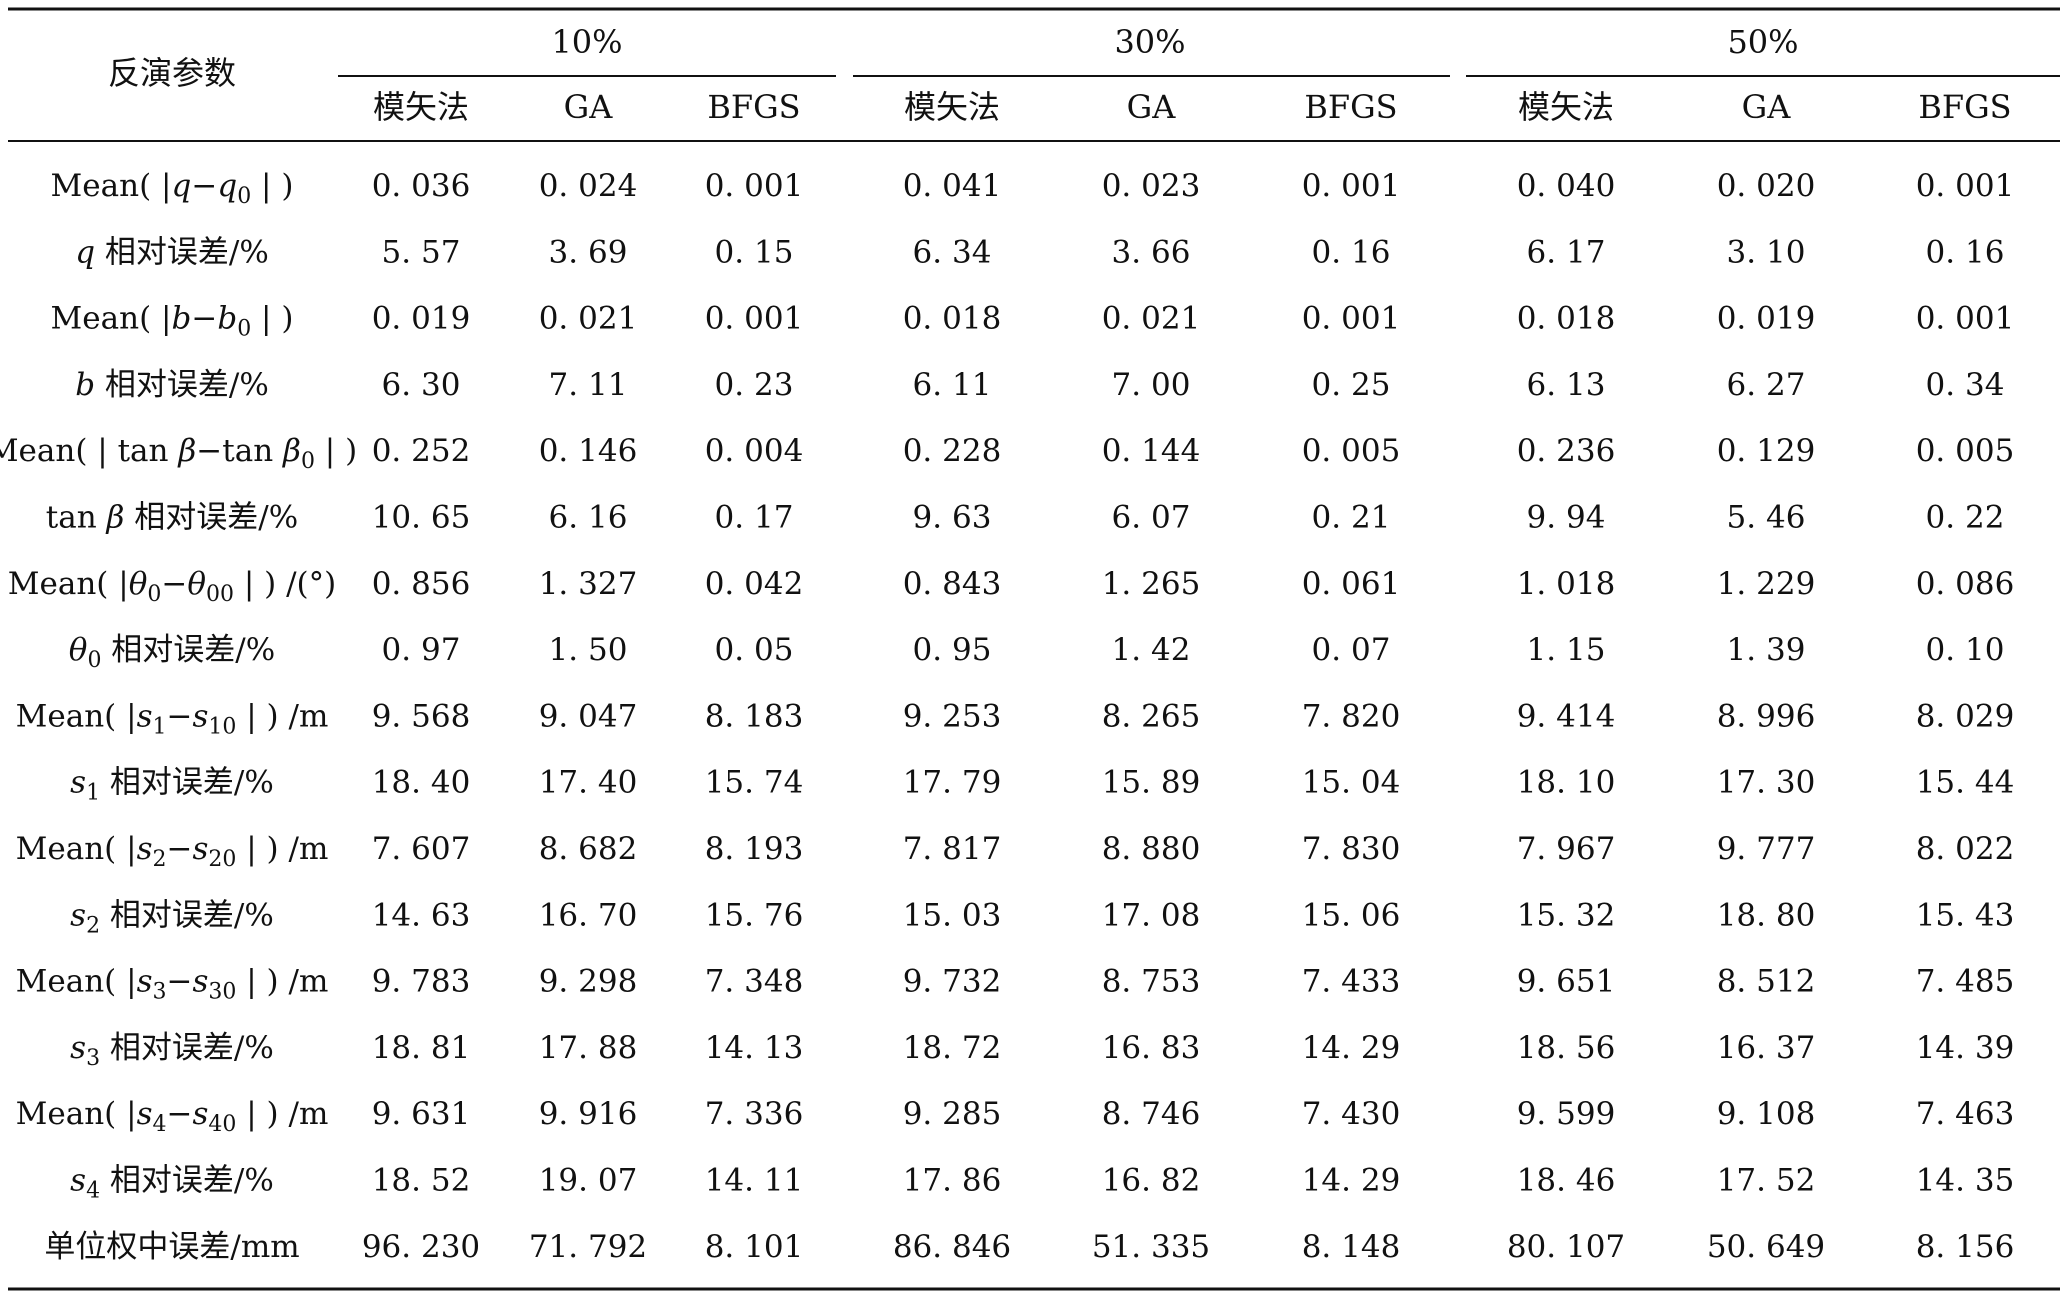 This screenshot has width=2064, height=1296. Describe the element at coordinates (952, 1247) in the screenshot. I see `table-cell: 86. 846` at that location.